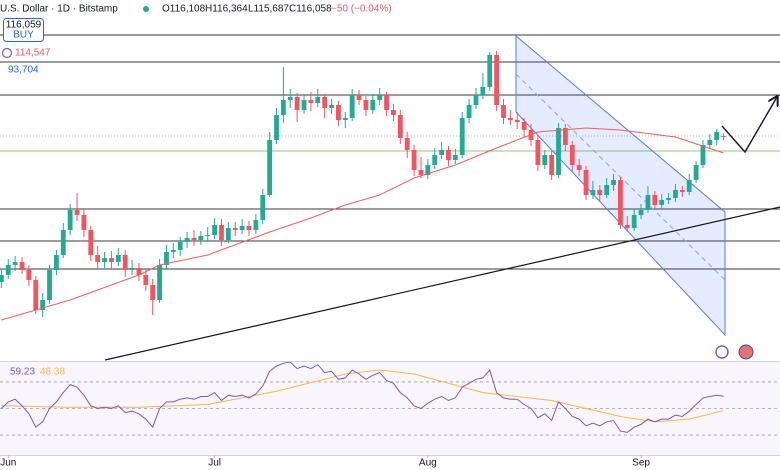 The image size is (780, 470). What do you see at coordinates (22, 372) in the screenshot?
I see `rsi-value-label: 59.23` at bounding box center [22, 372].